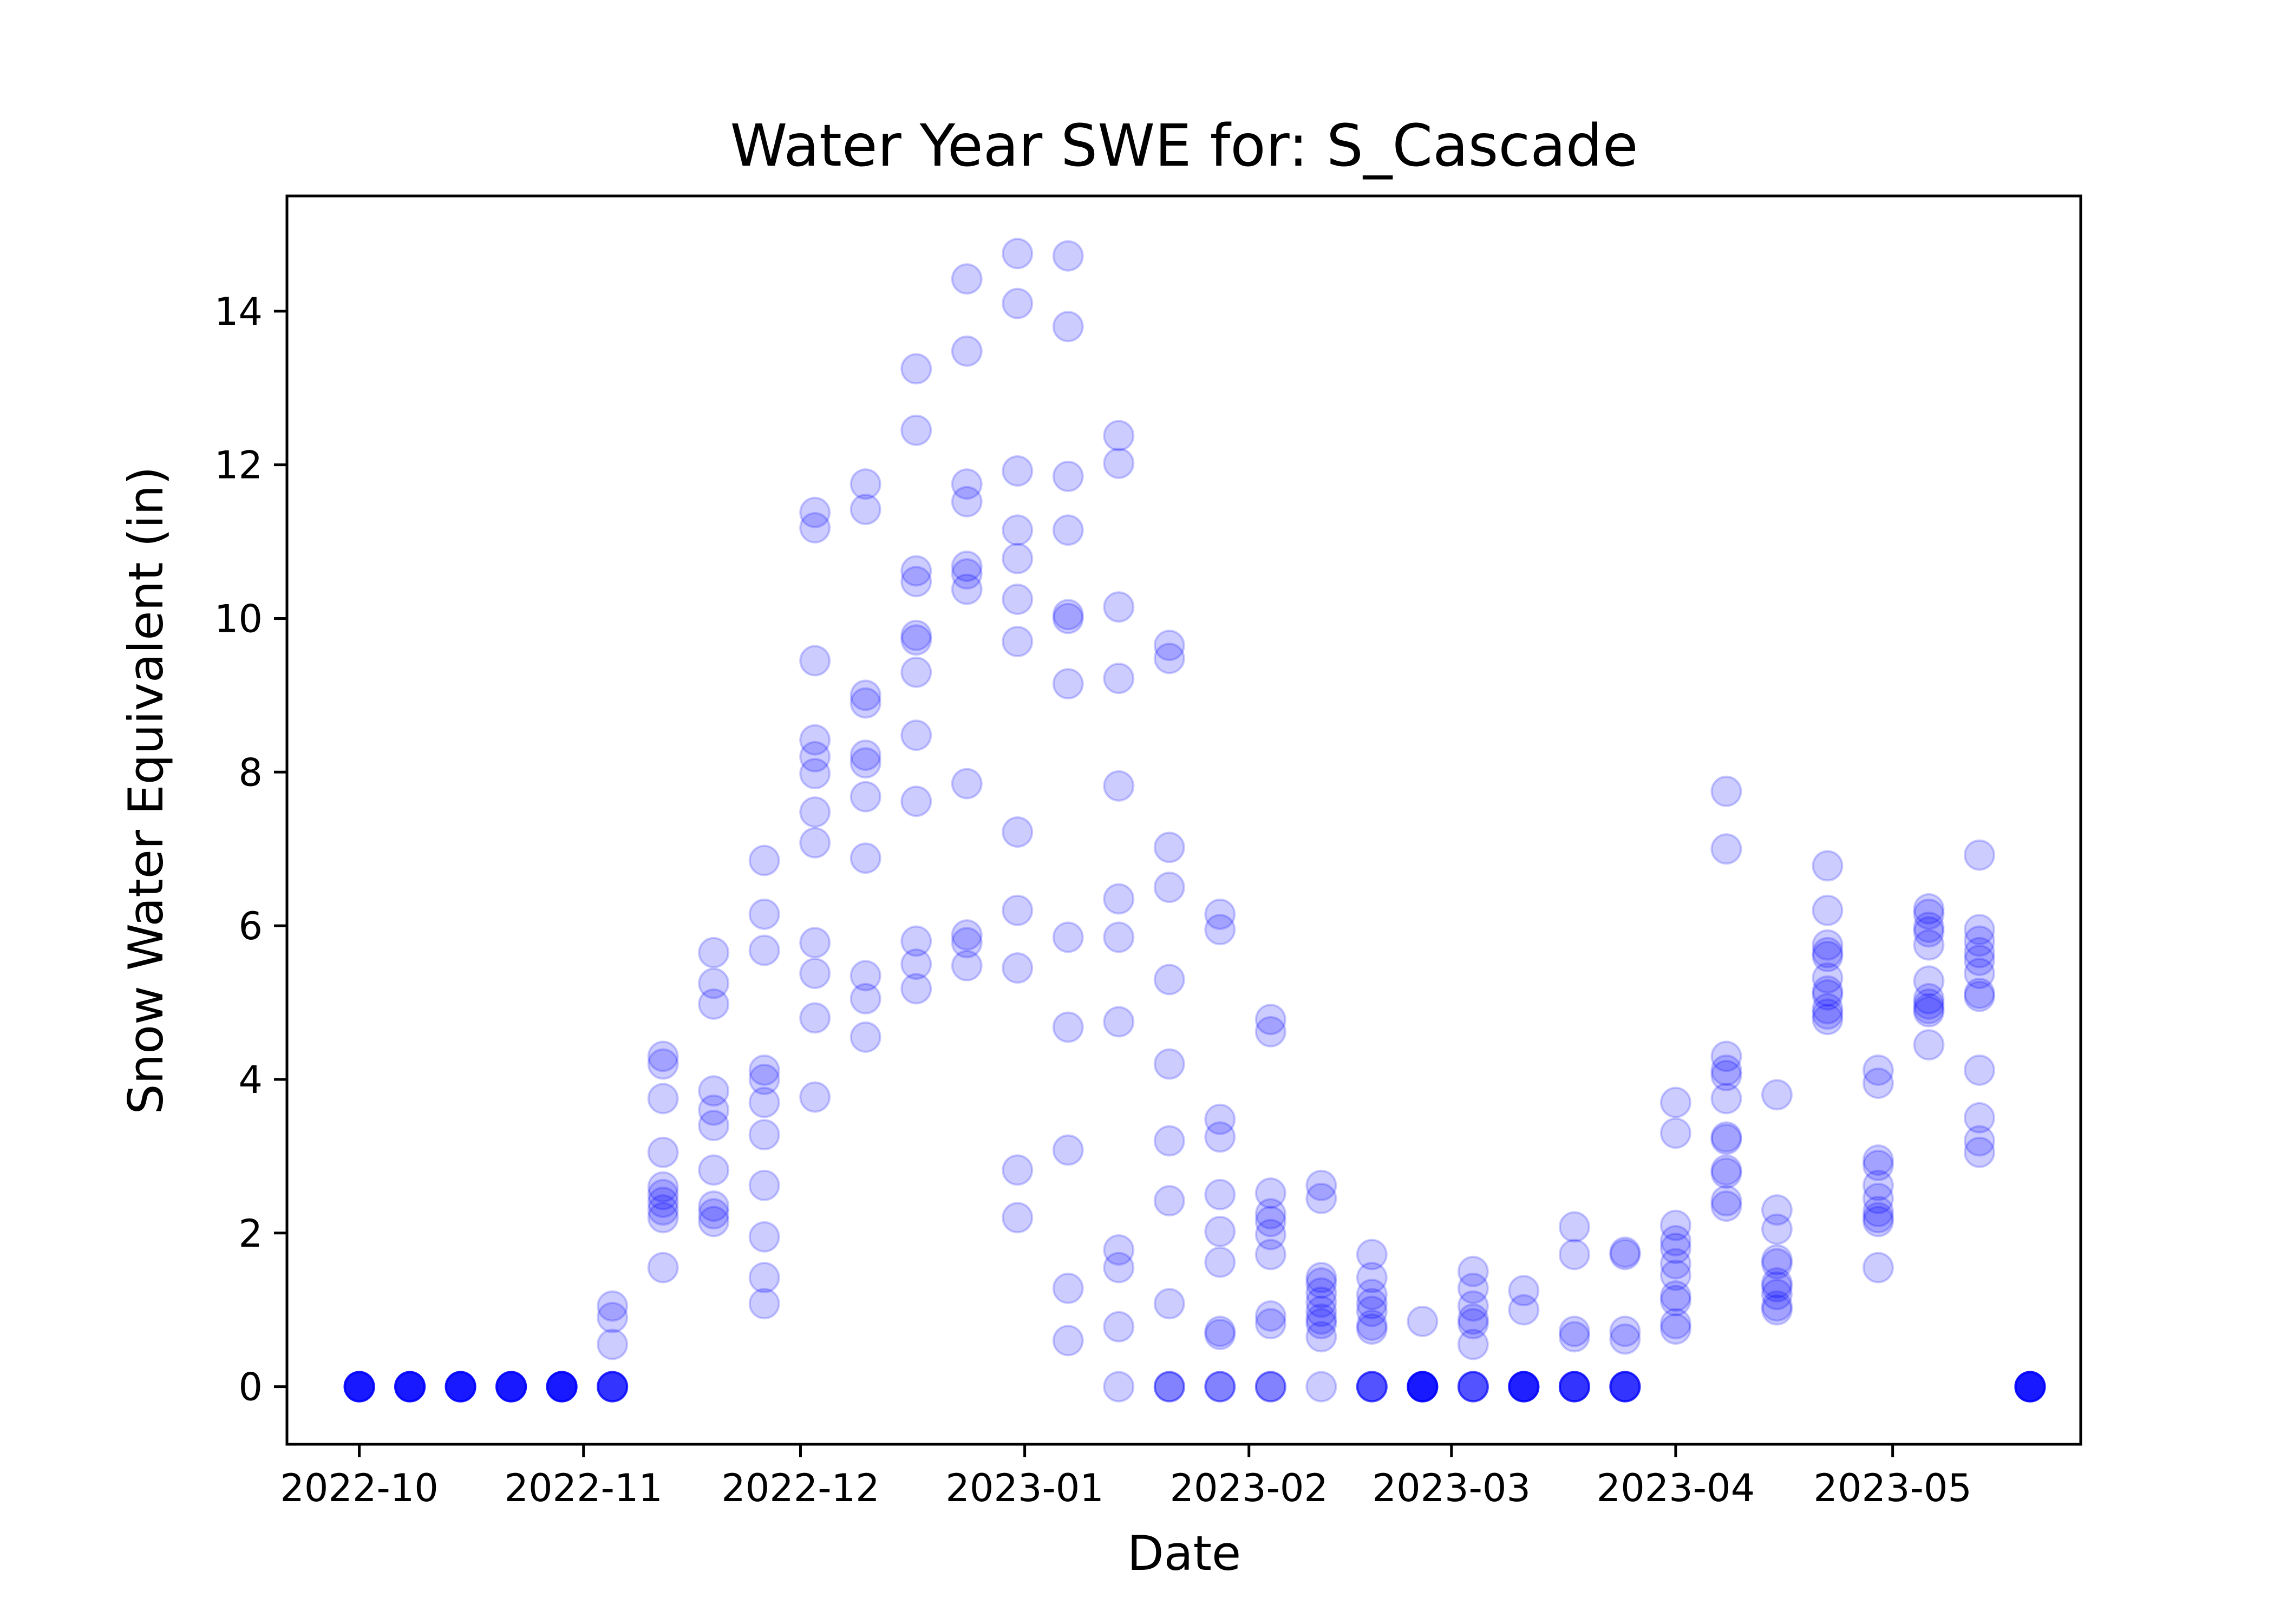  What do you see at coordinates (1248, 1488) in the screenshot?
I see `x-tick-label: 2023-02` at bounding box center [1248, 1488].